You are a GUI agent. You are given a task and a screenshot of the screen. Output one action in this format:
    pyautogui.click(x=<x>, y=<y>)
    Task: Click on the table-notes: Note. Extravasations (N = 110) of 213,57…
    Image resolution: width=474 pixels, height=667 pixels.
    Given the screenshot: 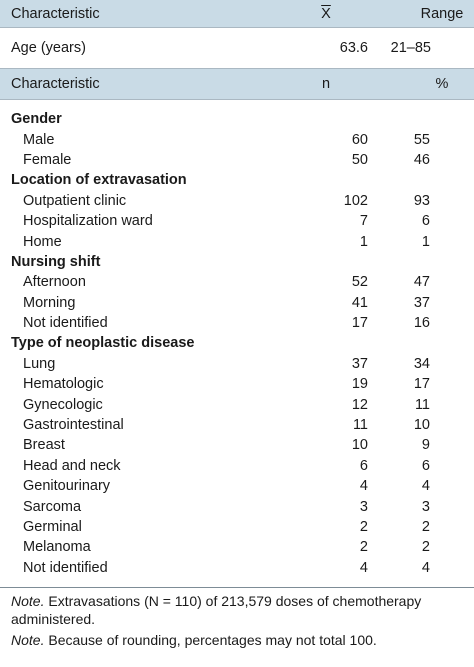 What is the action you would take?
    pyautogui.click(x=237, y=619)
    